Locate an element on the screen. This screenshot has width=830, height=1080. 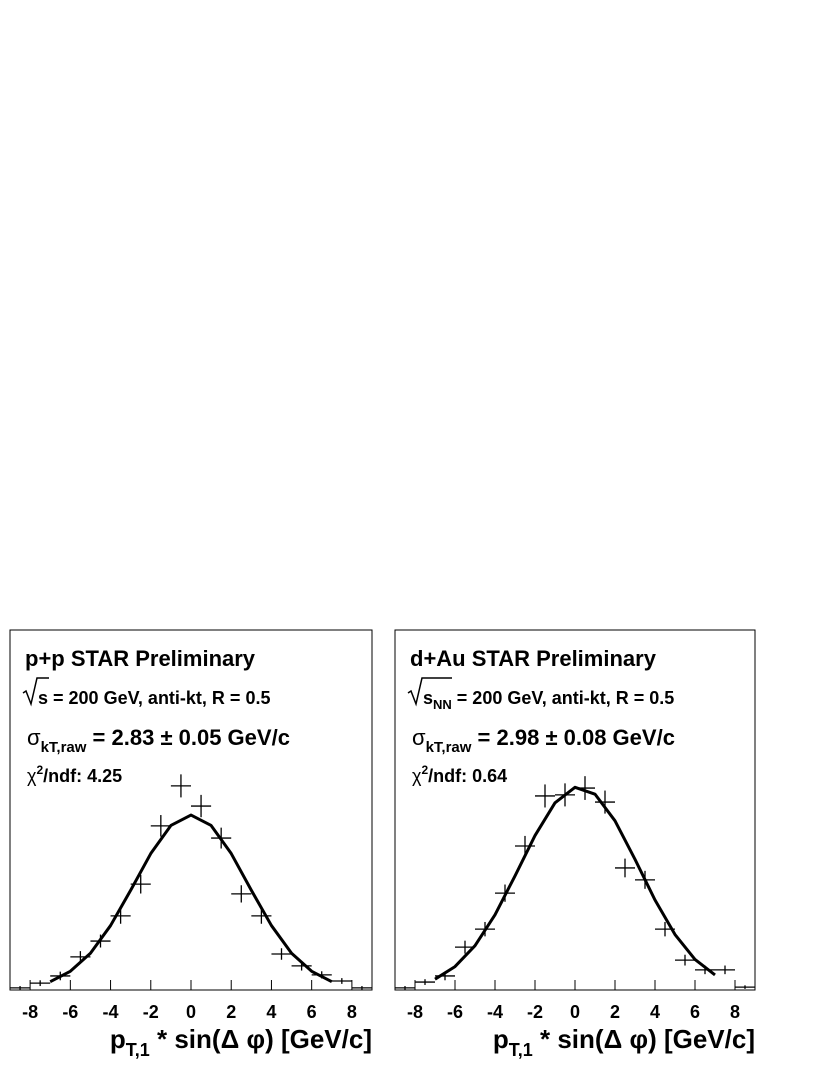
energy-label: s = 200 GeV, anti-kt, R = 0.5 is located at coordinates (154, 698).